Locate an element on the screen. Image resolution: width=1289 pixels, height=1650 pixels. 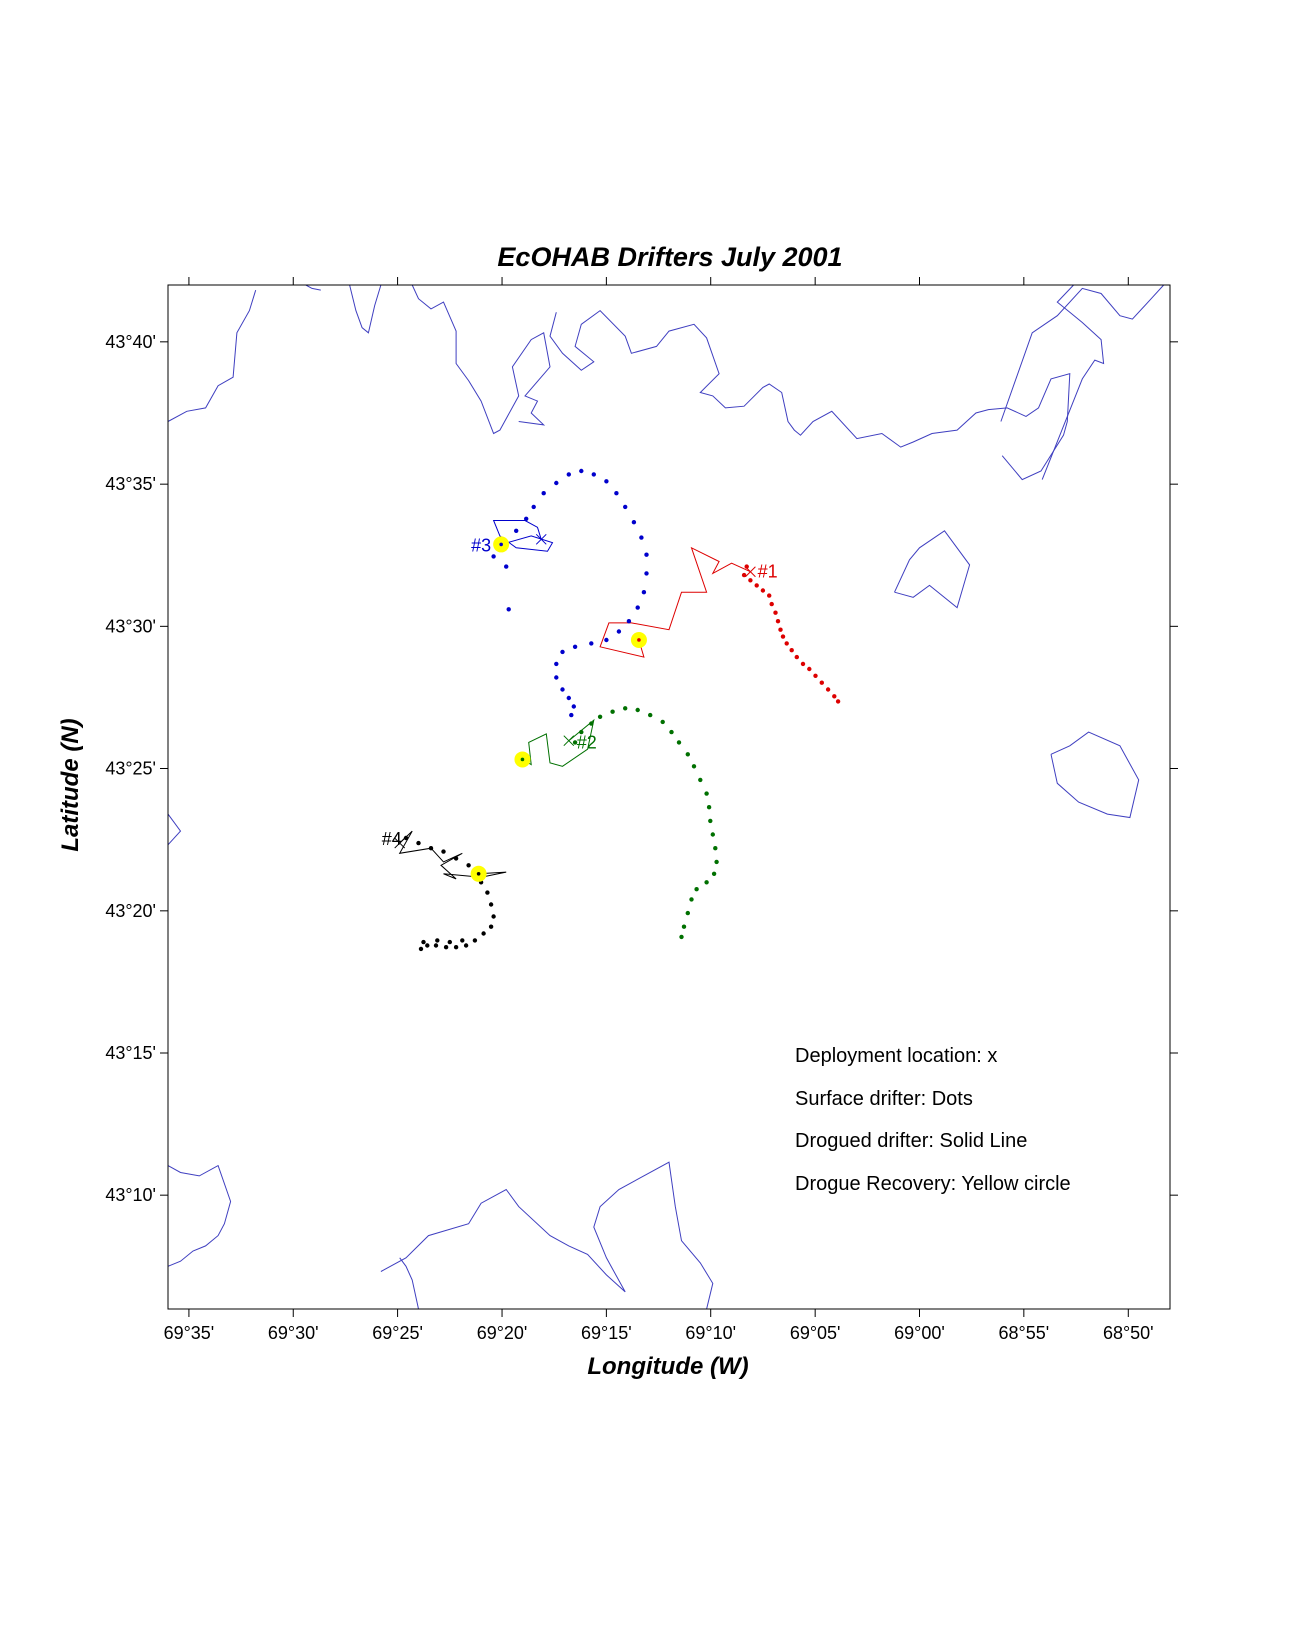
x-tick-label: 69°20' is located at coordinates (502, 1333).